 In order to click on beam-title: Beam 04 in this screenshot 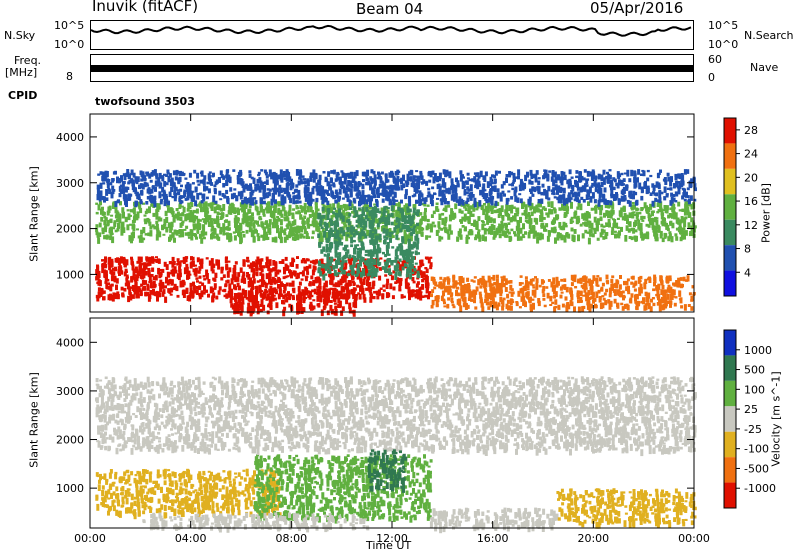, I will do `click(390, 9)`.